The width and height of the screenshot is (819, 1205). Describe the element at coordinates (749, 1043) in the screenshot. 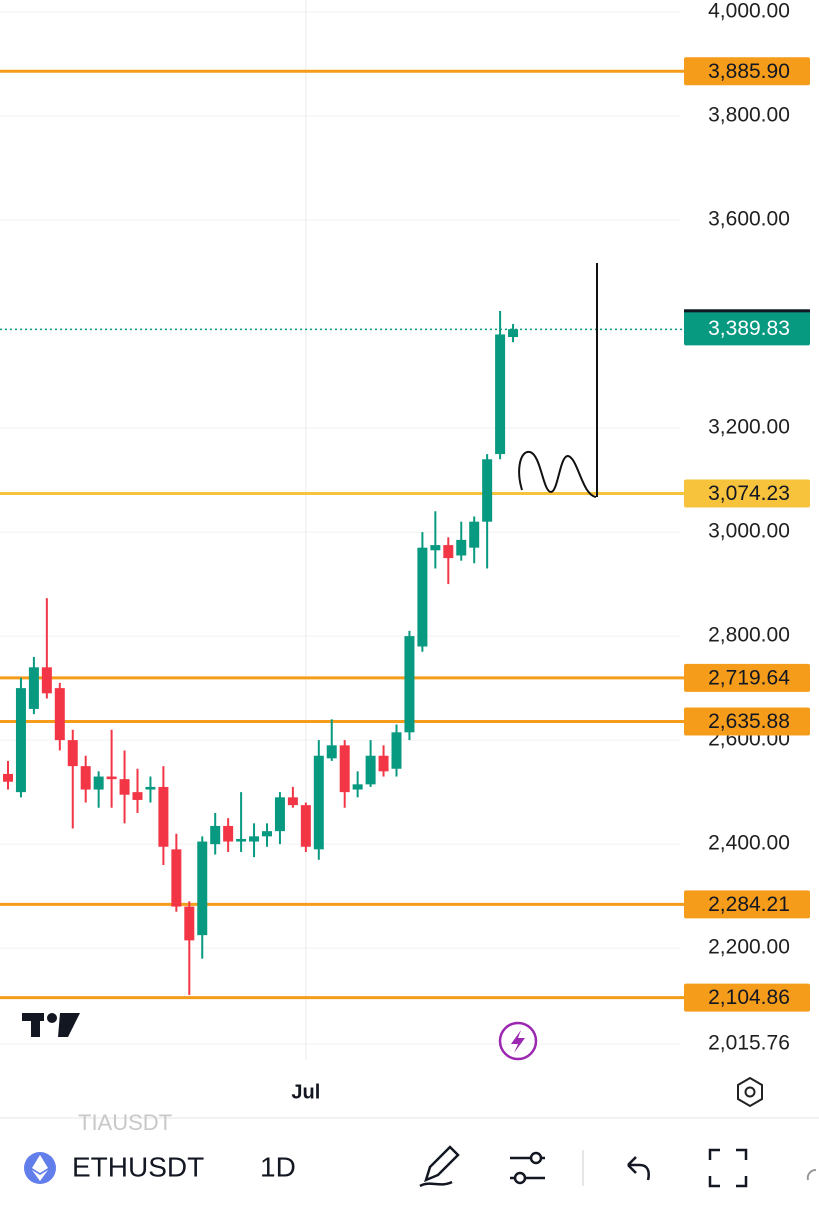

I see `y-tick-label: 2,015.76` at that location.